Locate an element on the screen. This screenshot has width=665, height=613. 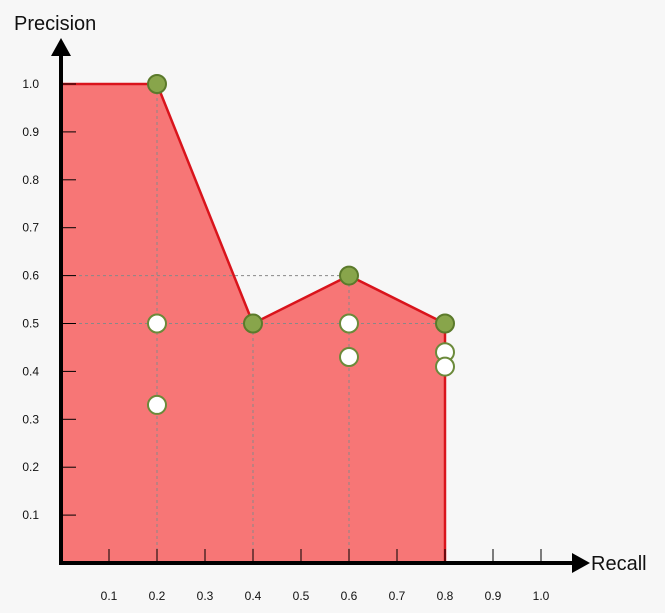
y-tick-label-1.0: 1.0 is located at coordinates (30, 84).